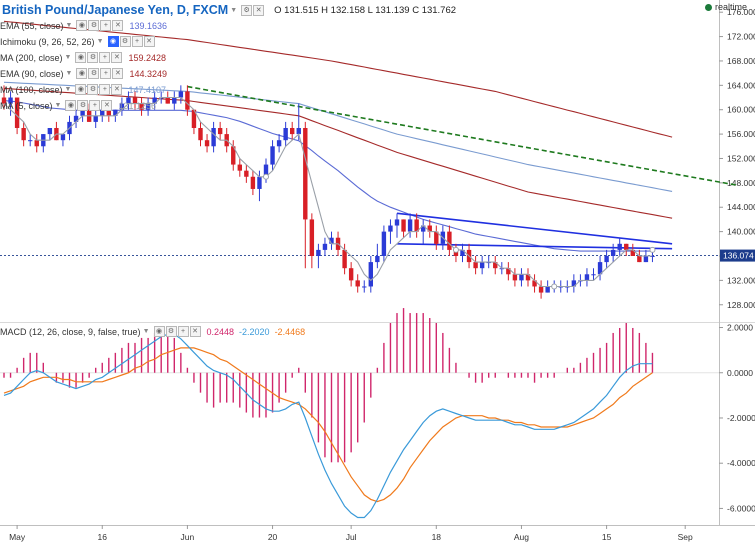 Image resolution: width=755 pixels, height=550 pixels. I want to click on symbol-dropdown-icon: ▼, so click(234, 10).